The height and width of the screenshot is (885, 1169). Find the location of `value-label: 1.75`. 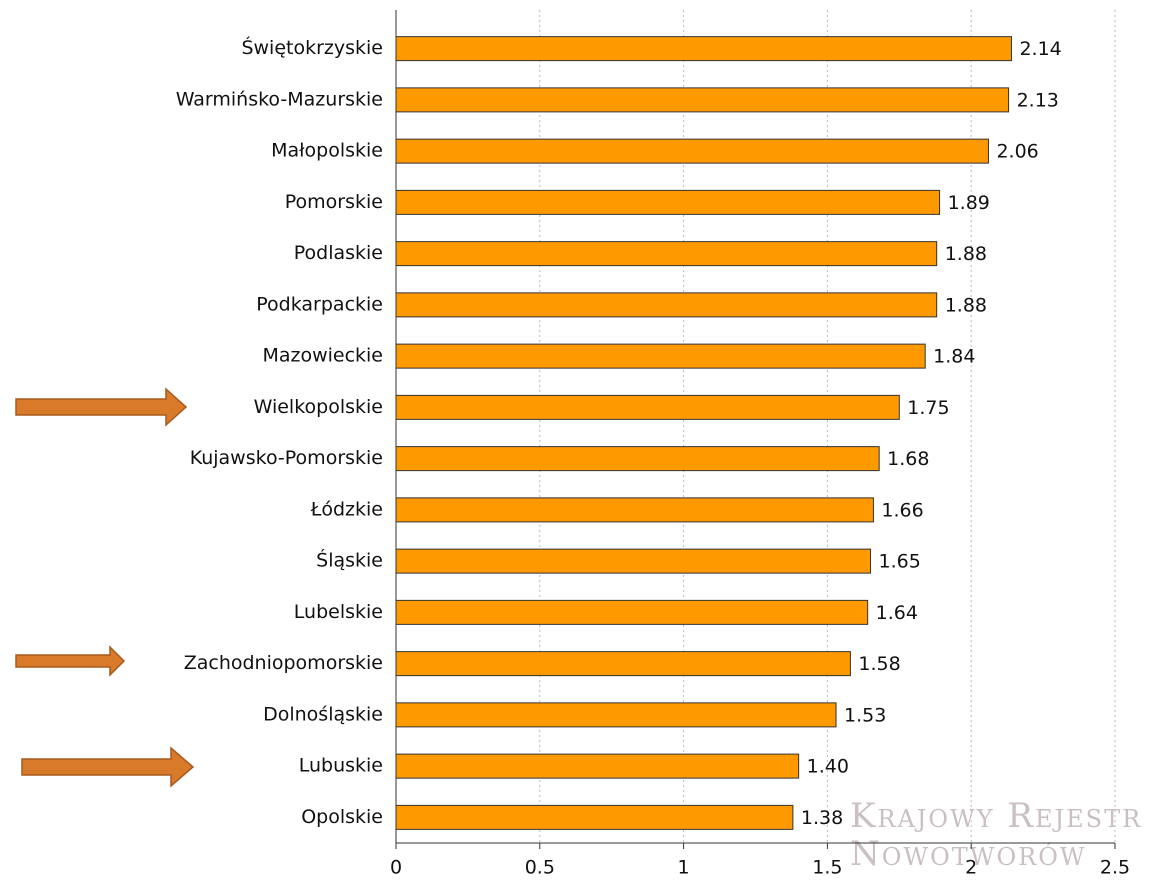

value-label: 1.75 is located at coordinates (928, 408).